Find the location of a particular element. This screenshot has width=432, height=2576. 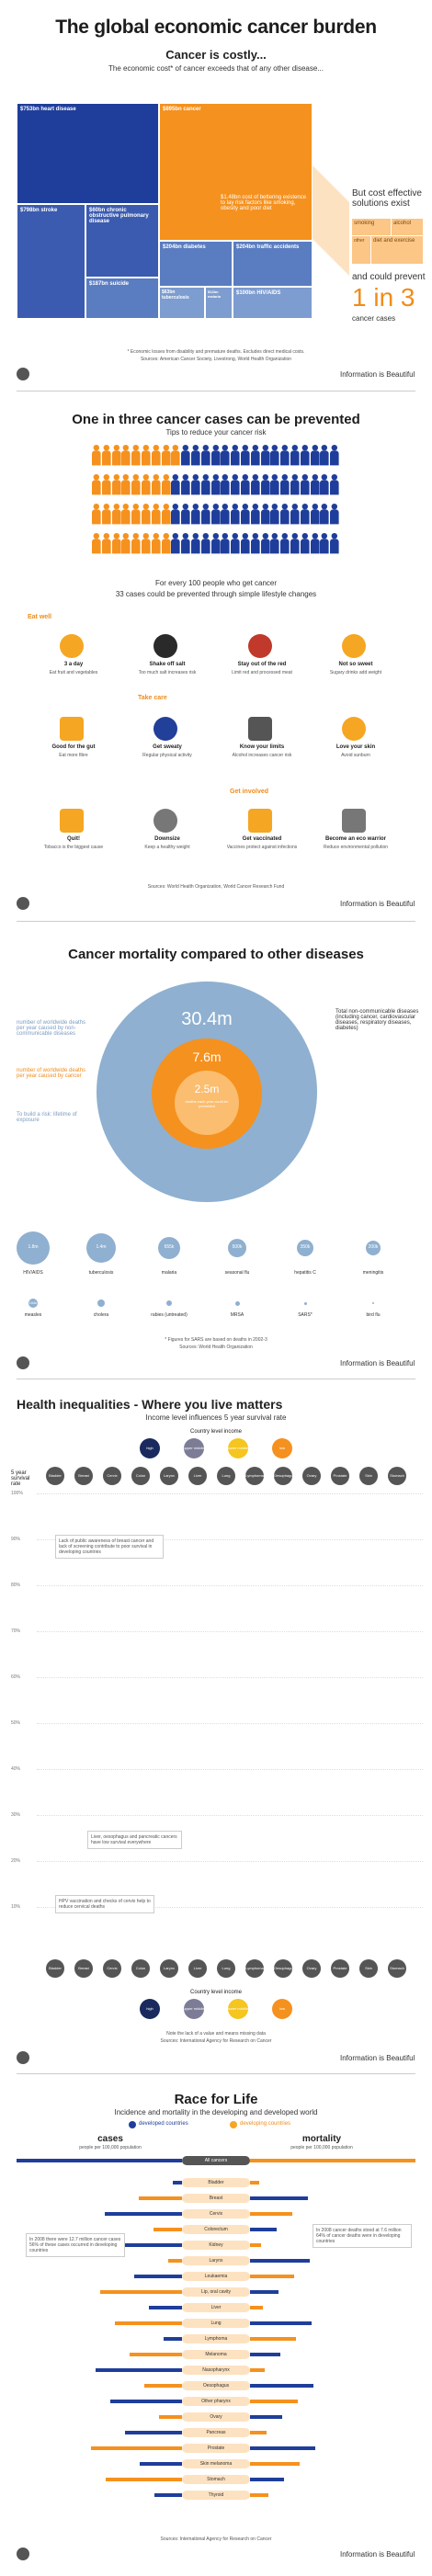

take-care-label: Take care is located at coordinates (152, 698).